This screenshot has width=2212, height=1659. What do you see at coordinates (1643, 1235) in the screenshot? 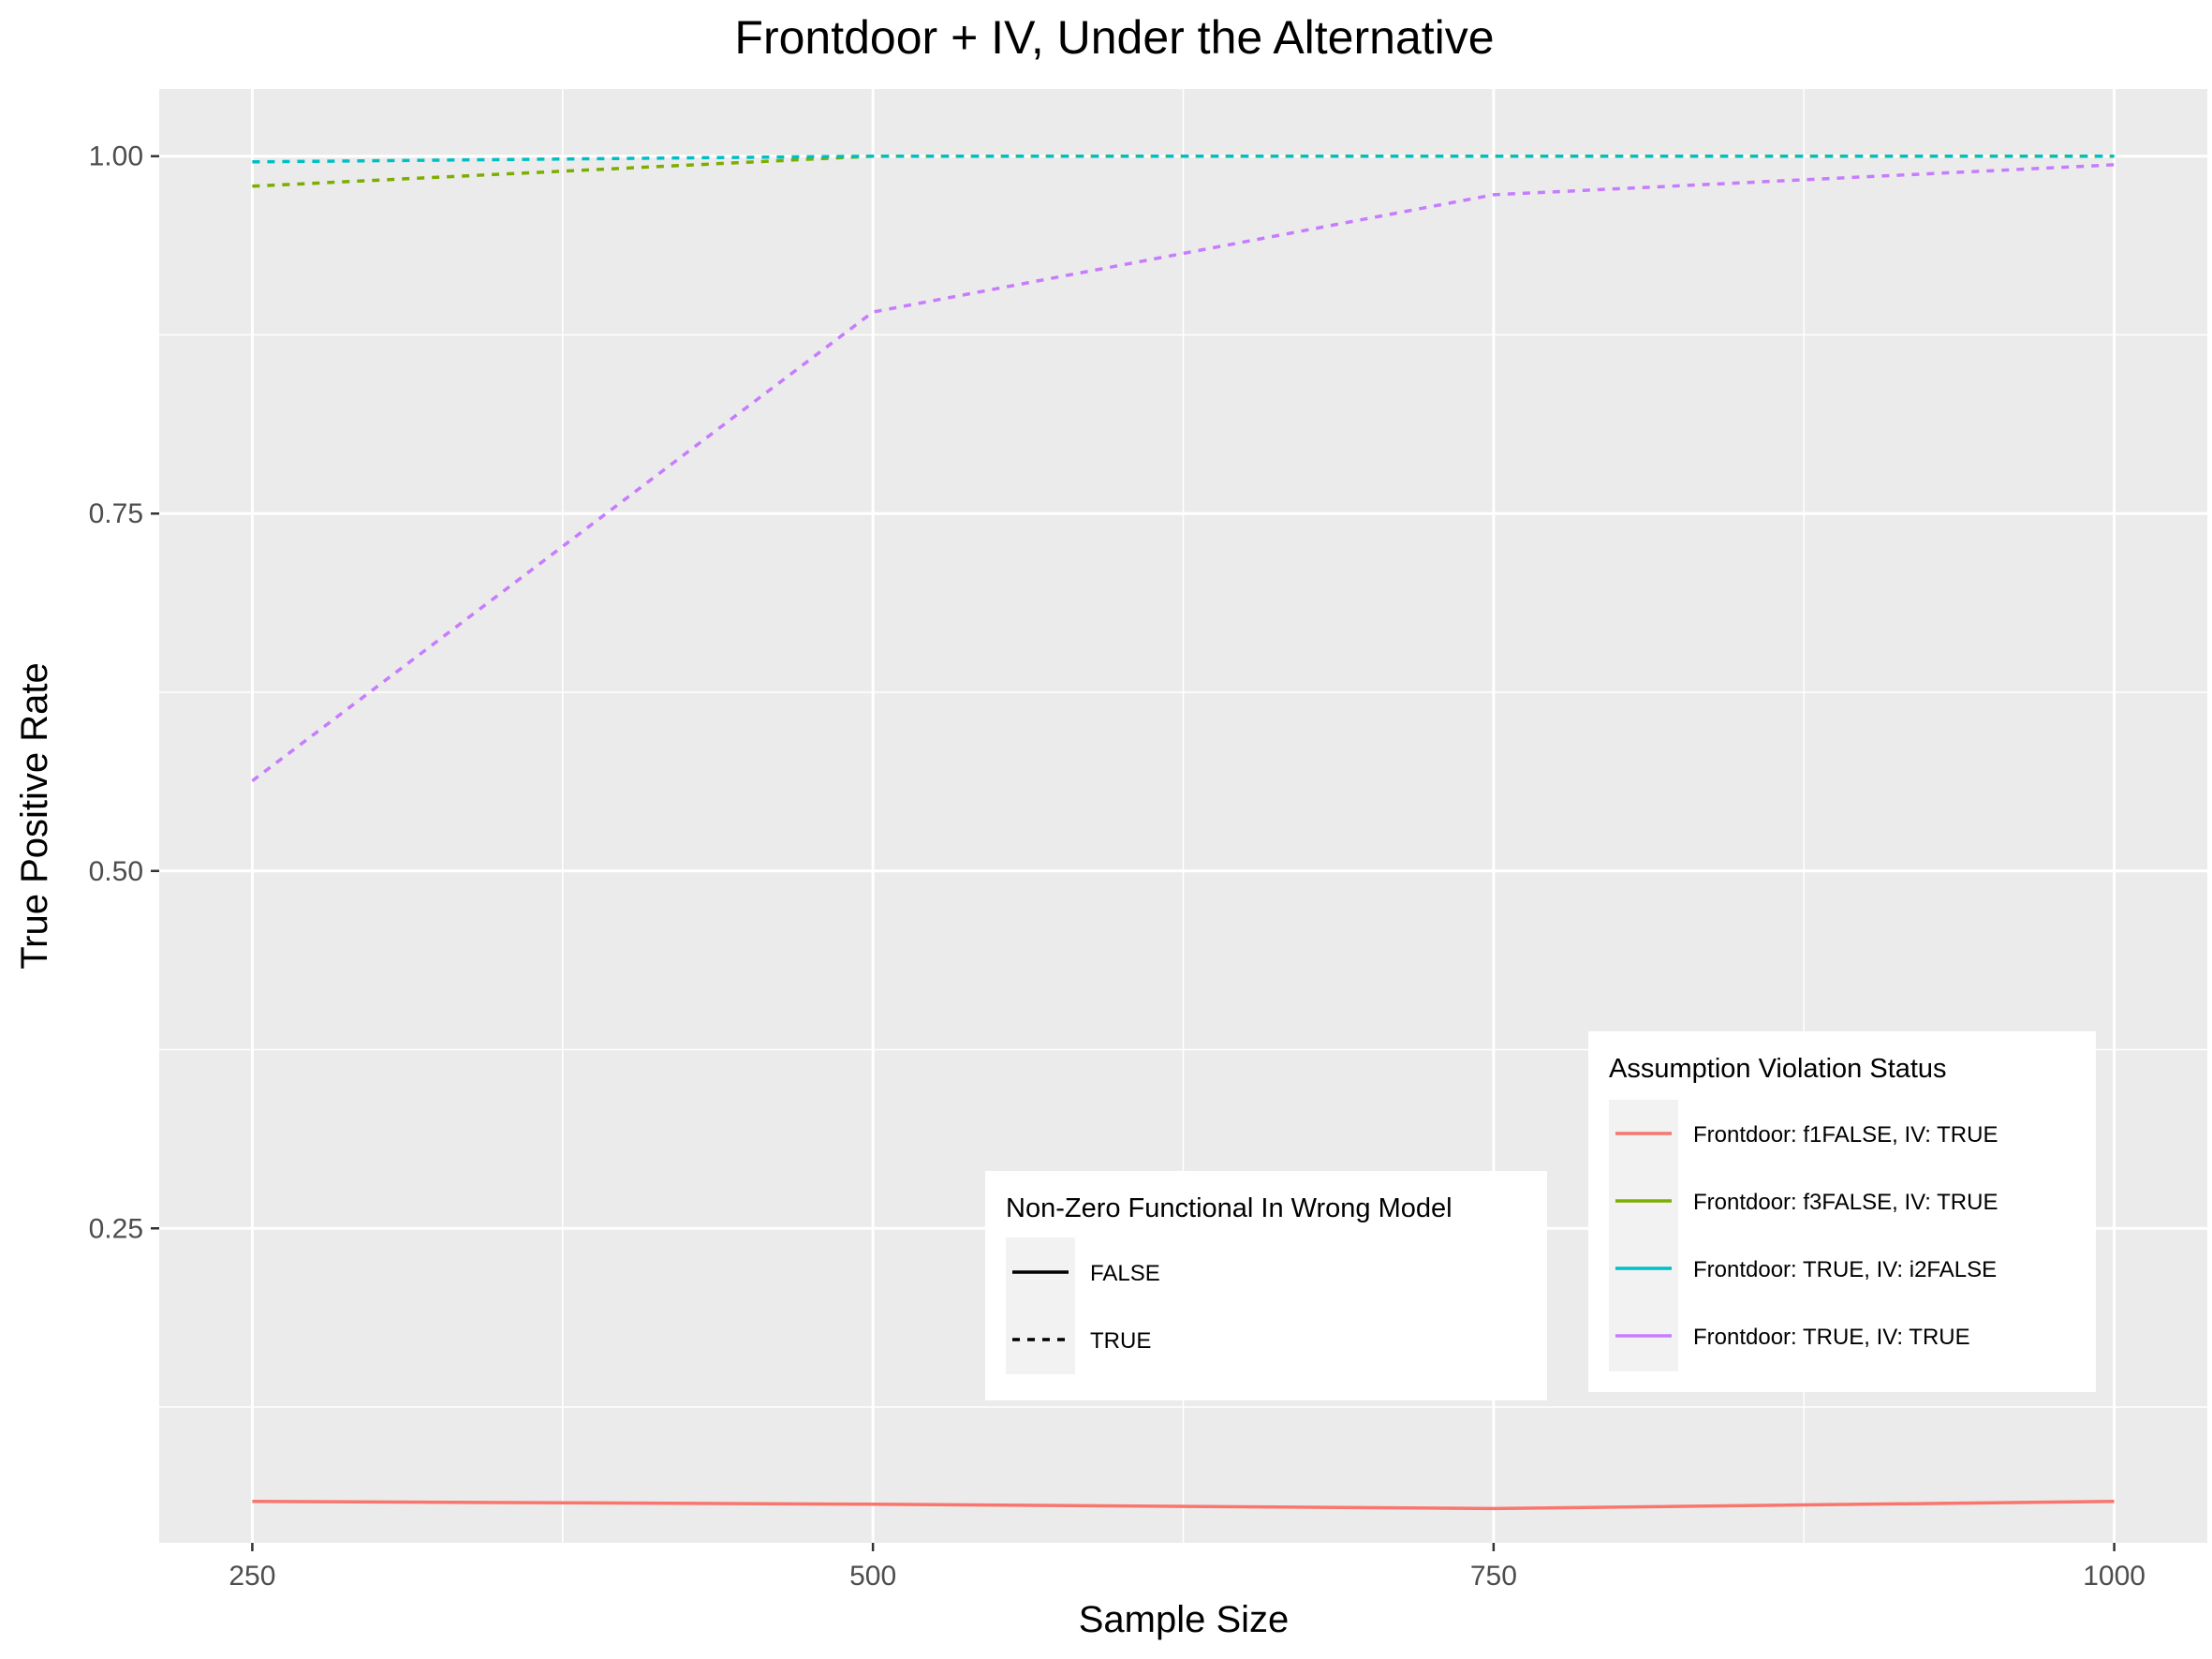
I see `color-legend-key-bg` at bounding box center [1643, 1235].